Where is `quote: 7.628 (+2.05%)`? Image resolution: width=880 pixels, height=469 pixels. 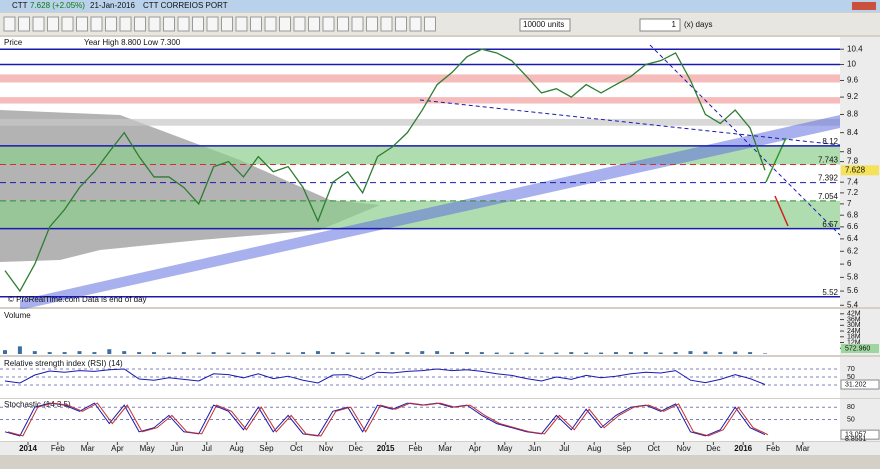
quote: 7.628 (+2.05%) is located at coordinates (57, 5).